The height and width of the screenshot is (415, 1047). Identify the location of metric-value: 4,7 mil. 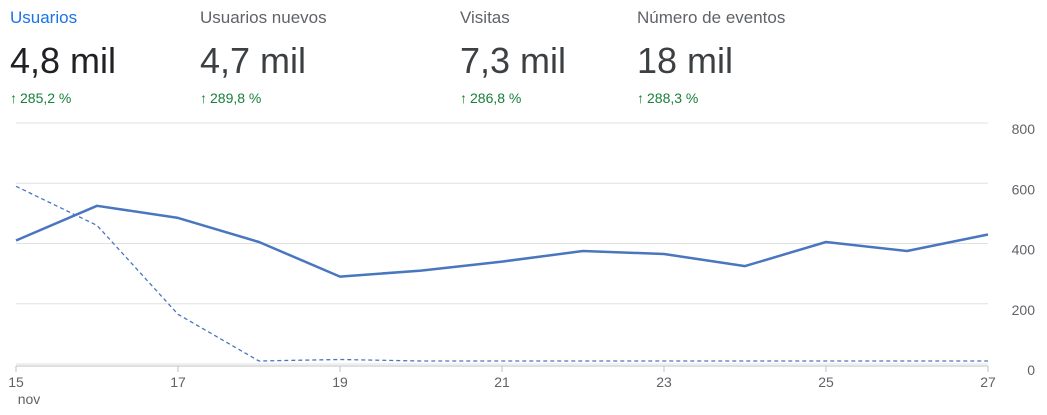
(253, 60).